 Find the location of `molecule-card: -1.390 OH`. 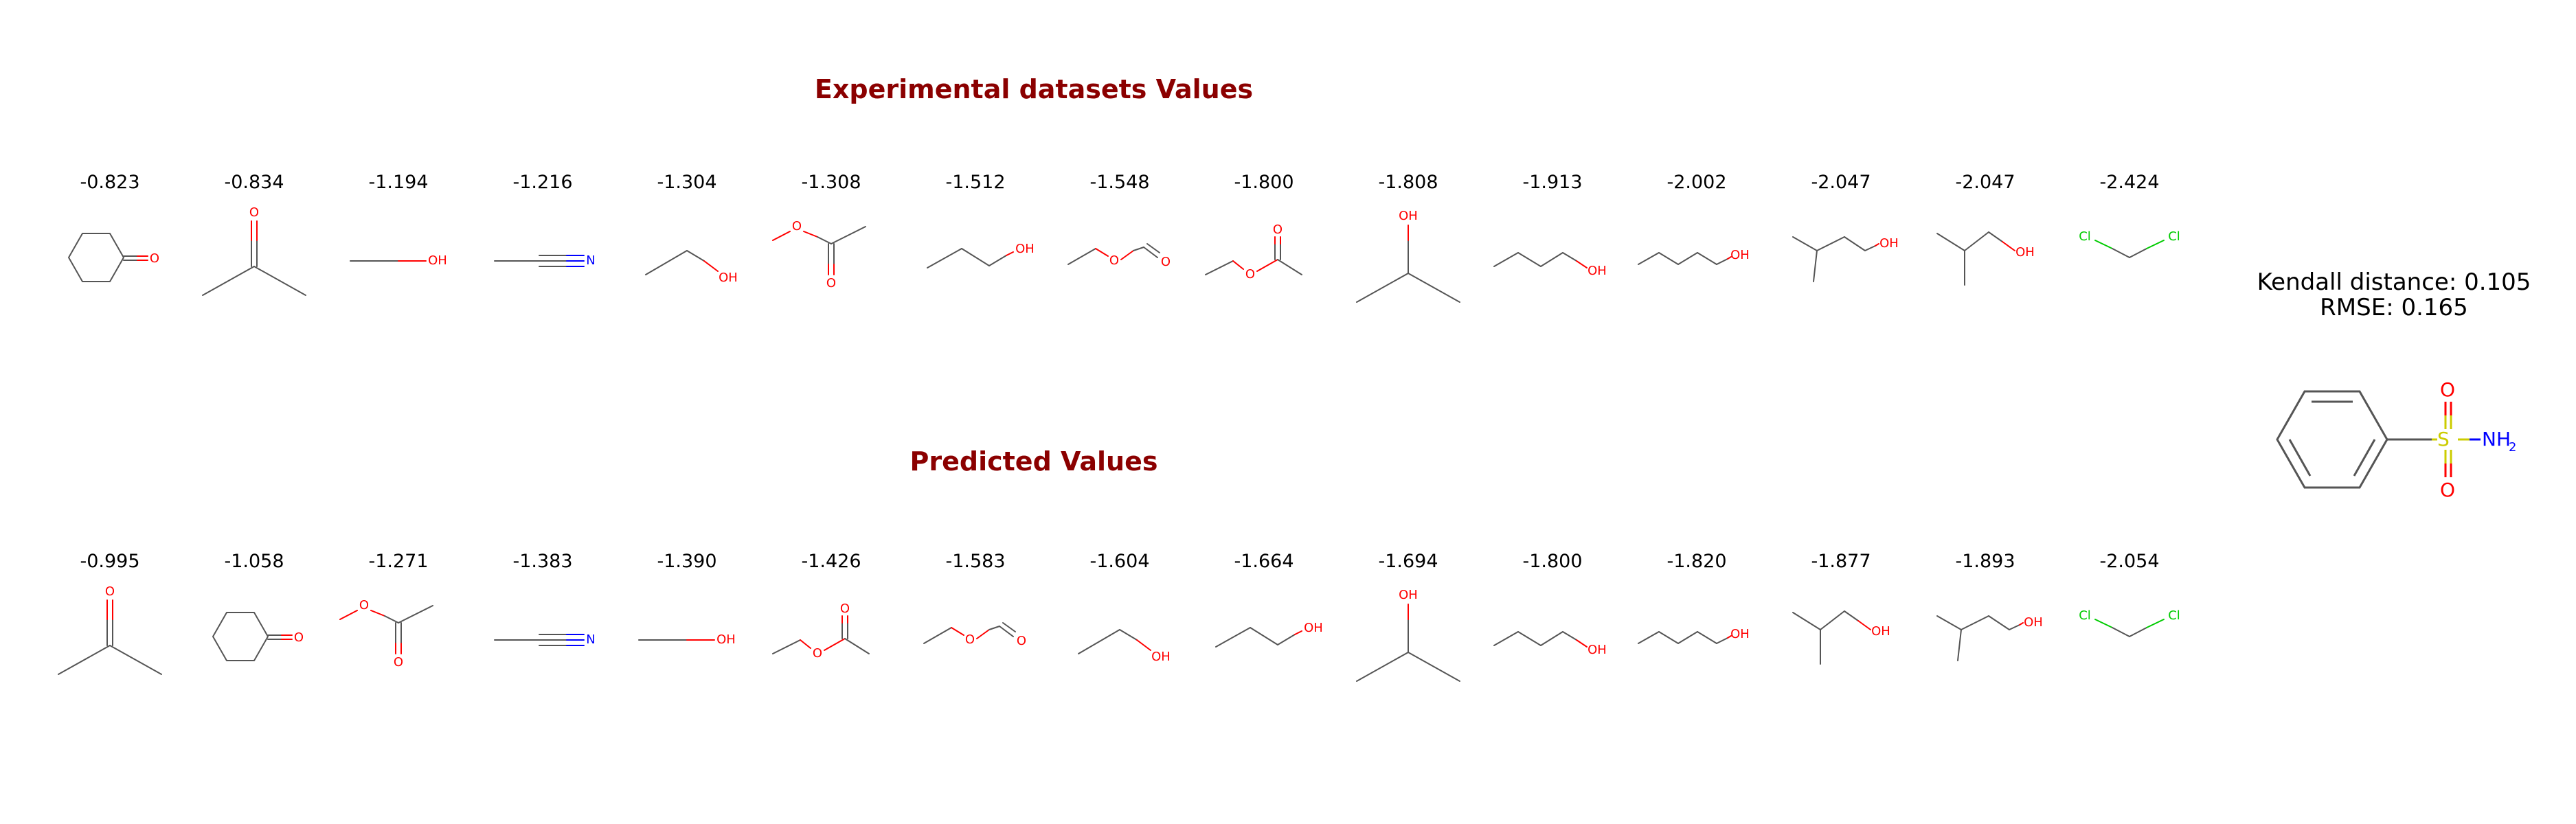

molecule-card: -1.390 OH is located at coordinates (687, 640).